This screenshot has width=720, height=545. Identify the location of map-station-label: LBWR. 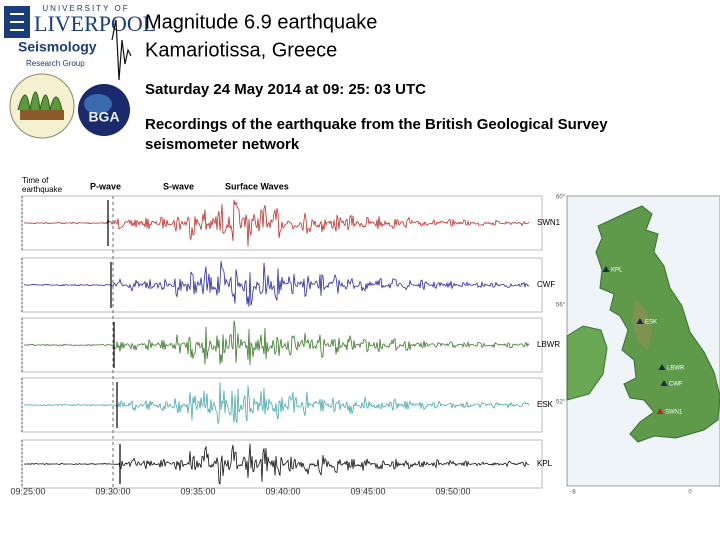
(676, 369).